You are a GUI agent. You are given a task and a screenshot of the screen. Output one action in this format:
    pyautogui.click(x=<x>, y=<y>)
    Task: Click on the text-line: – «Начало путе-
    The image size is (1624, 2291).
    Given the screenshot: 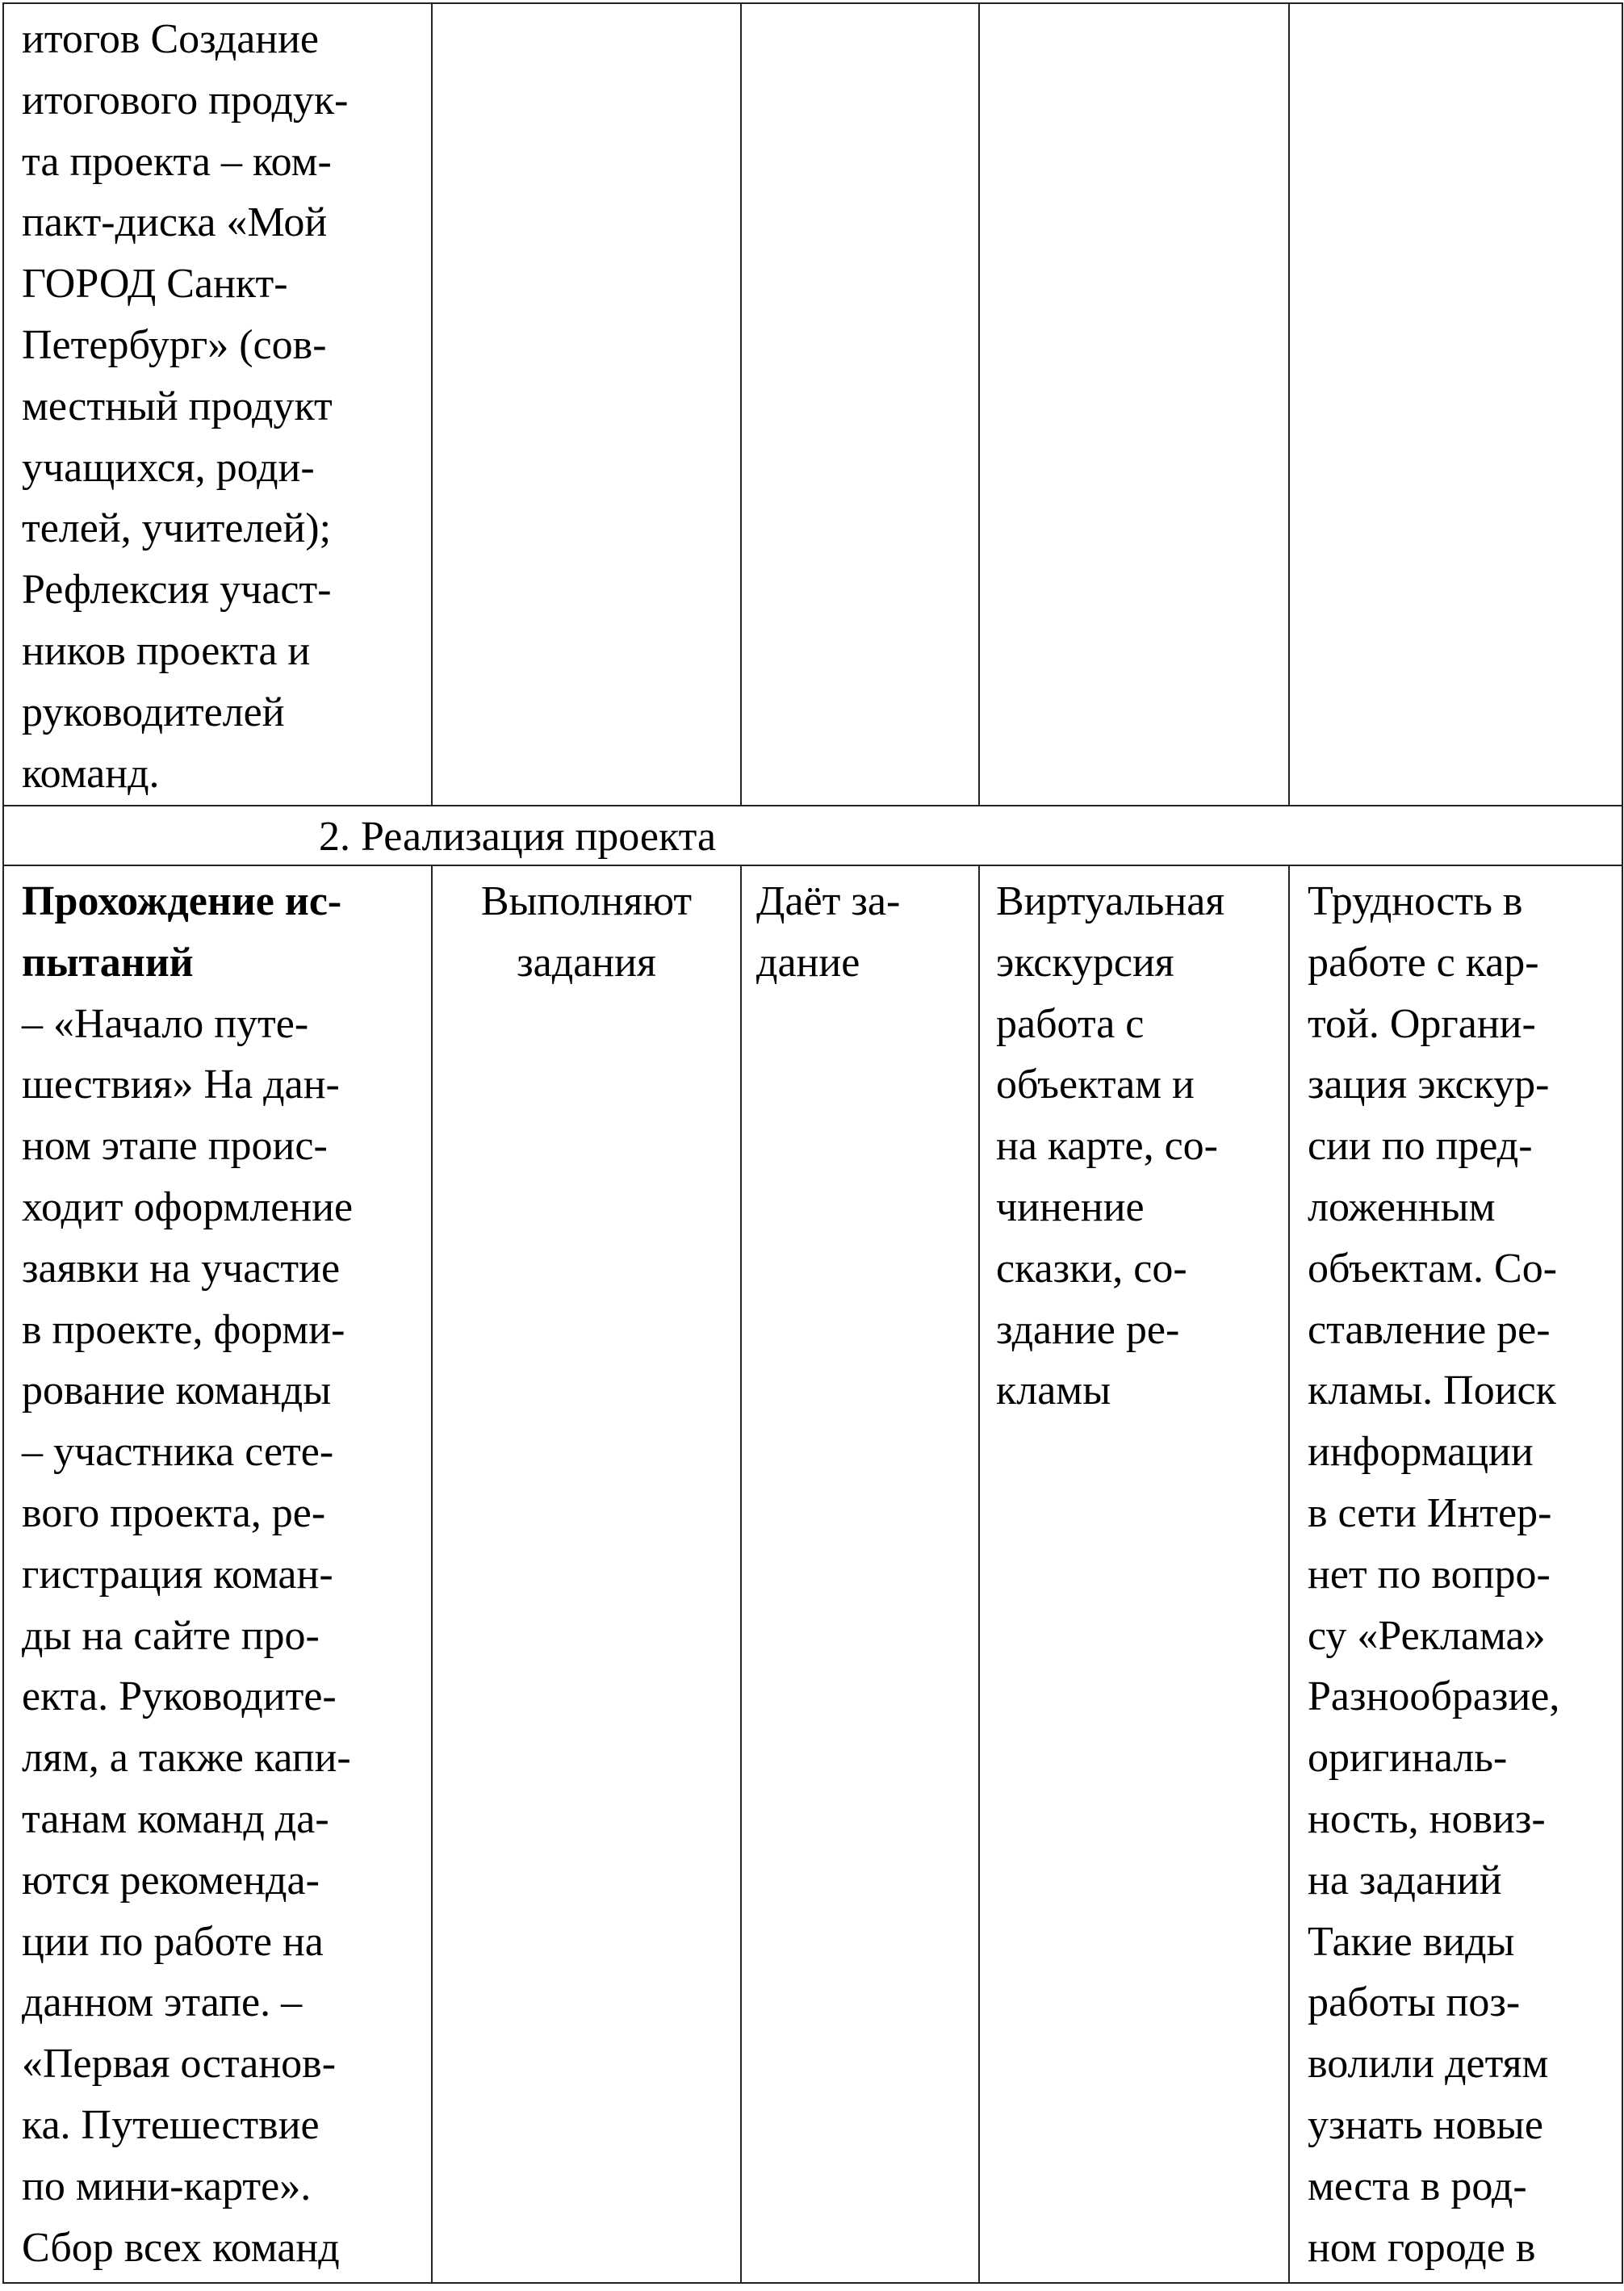 What is the action you would take?
    pyautogui.click(x=165, y=1023)
    